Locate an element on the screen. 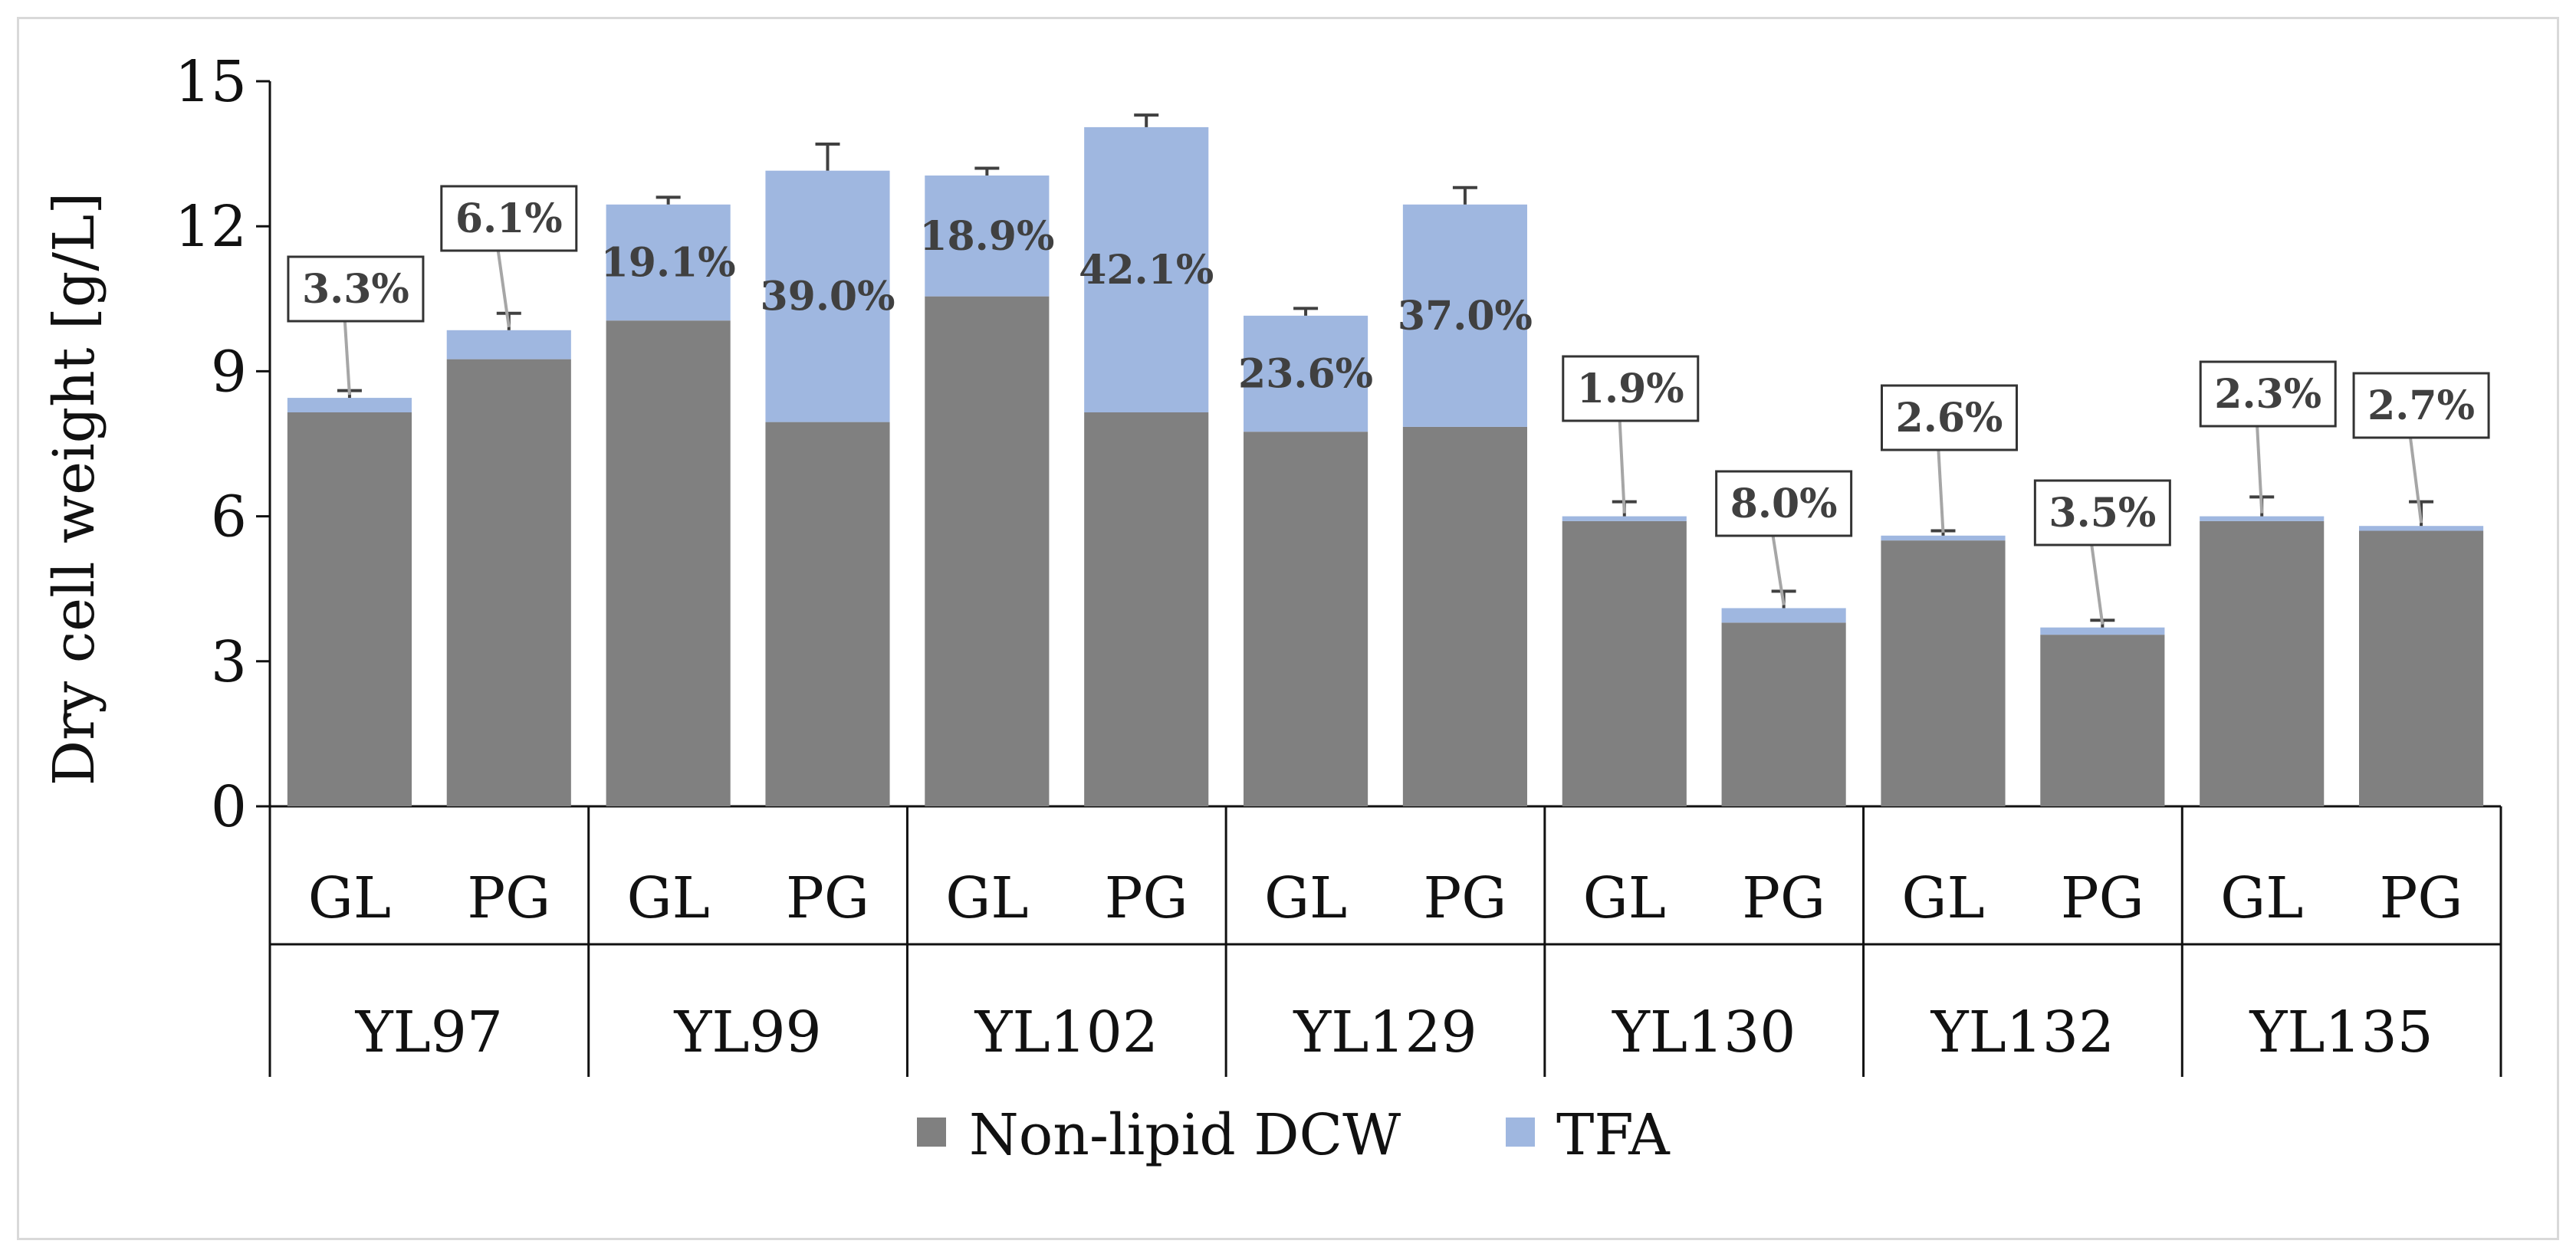  tfa-percent-label: 2.6% is located at coordinates (1950, 418).